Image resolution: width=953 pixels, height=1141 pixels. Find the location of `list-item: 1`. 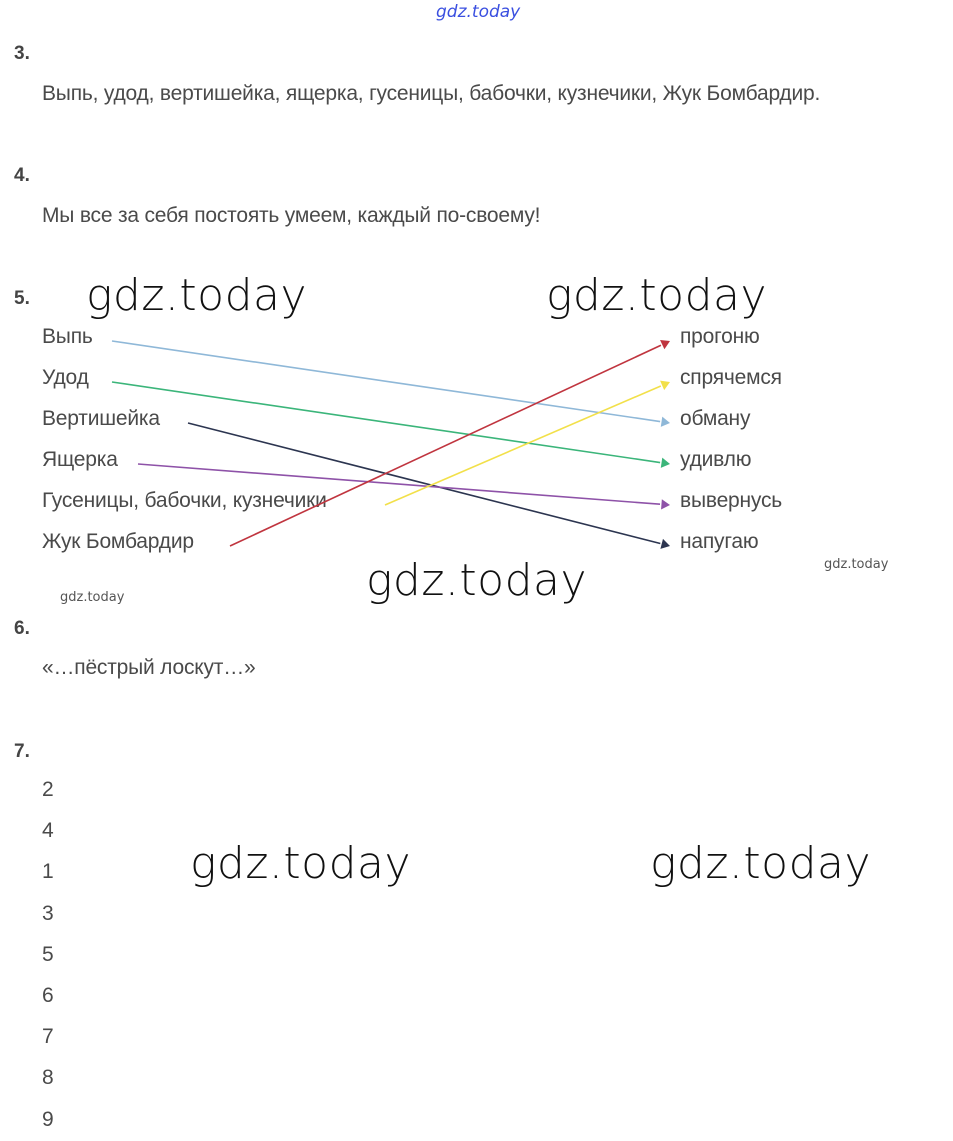

list-item: 1 is located at coordinates (48, 872).